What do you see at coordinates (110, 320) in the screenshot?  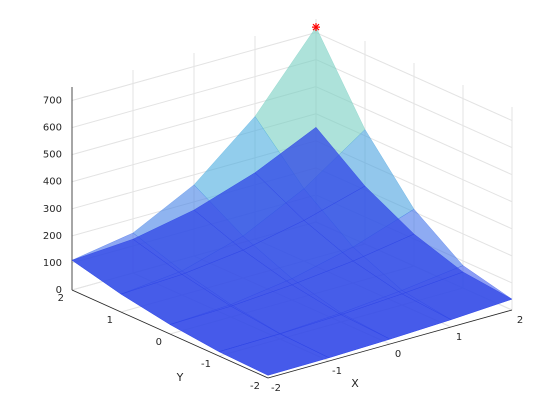 I see `y-tick-label: 1` at bounding box center [110, 320].